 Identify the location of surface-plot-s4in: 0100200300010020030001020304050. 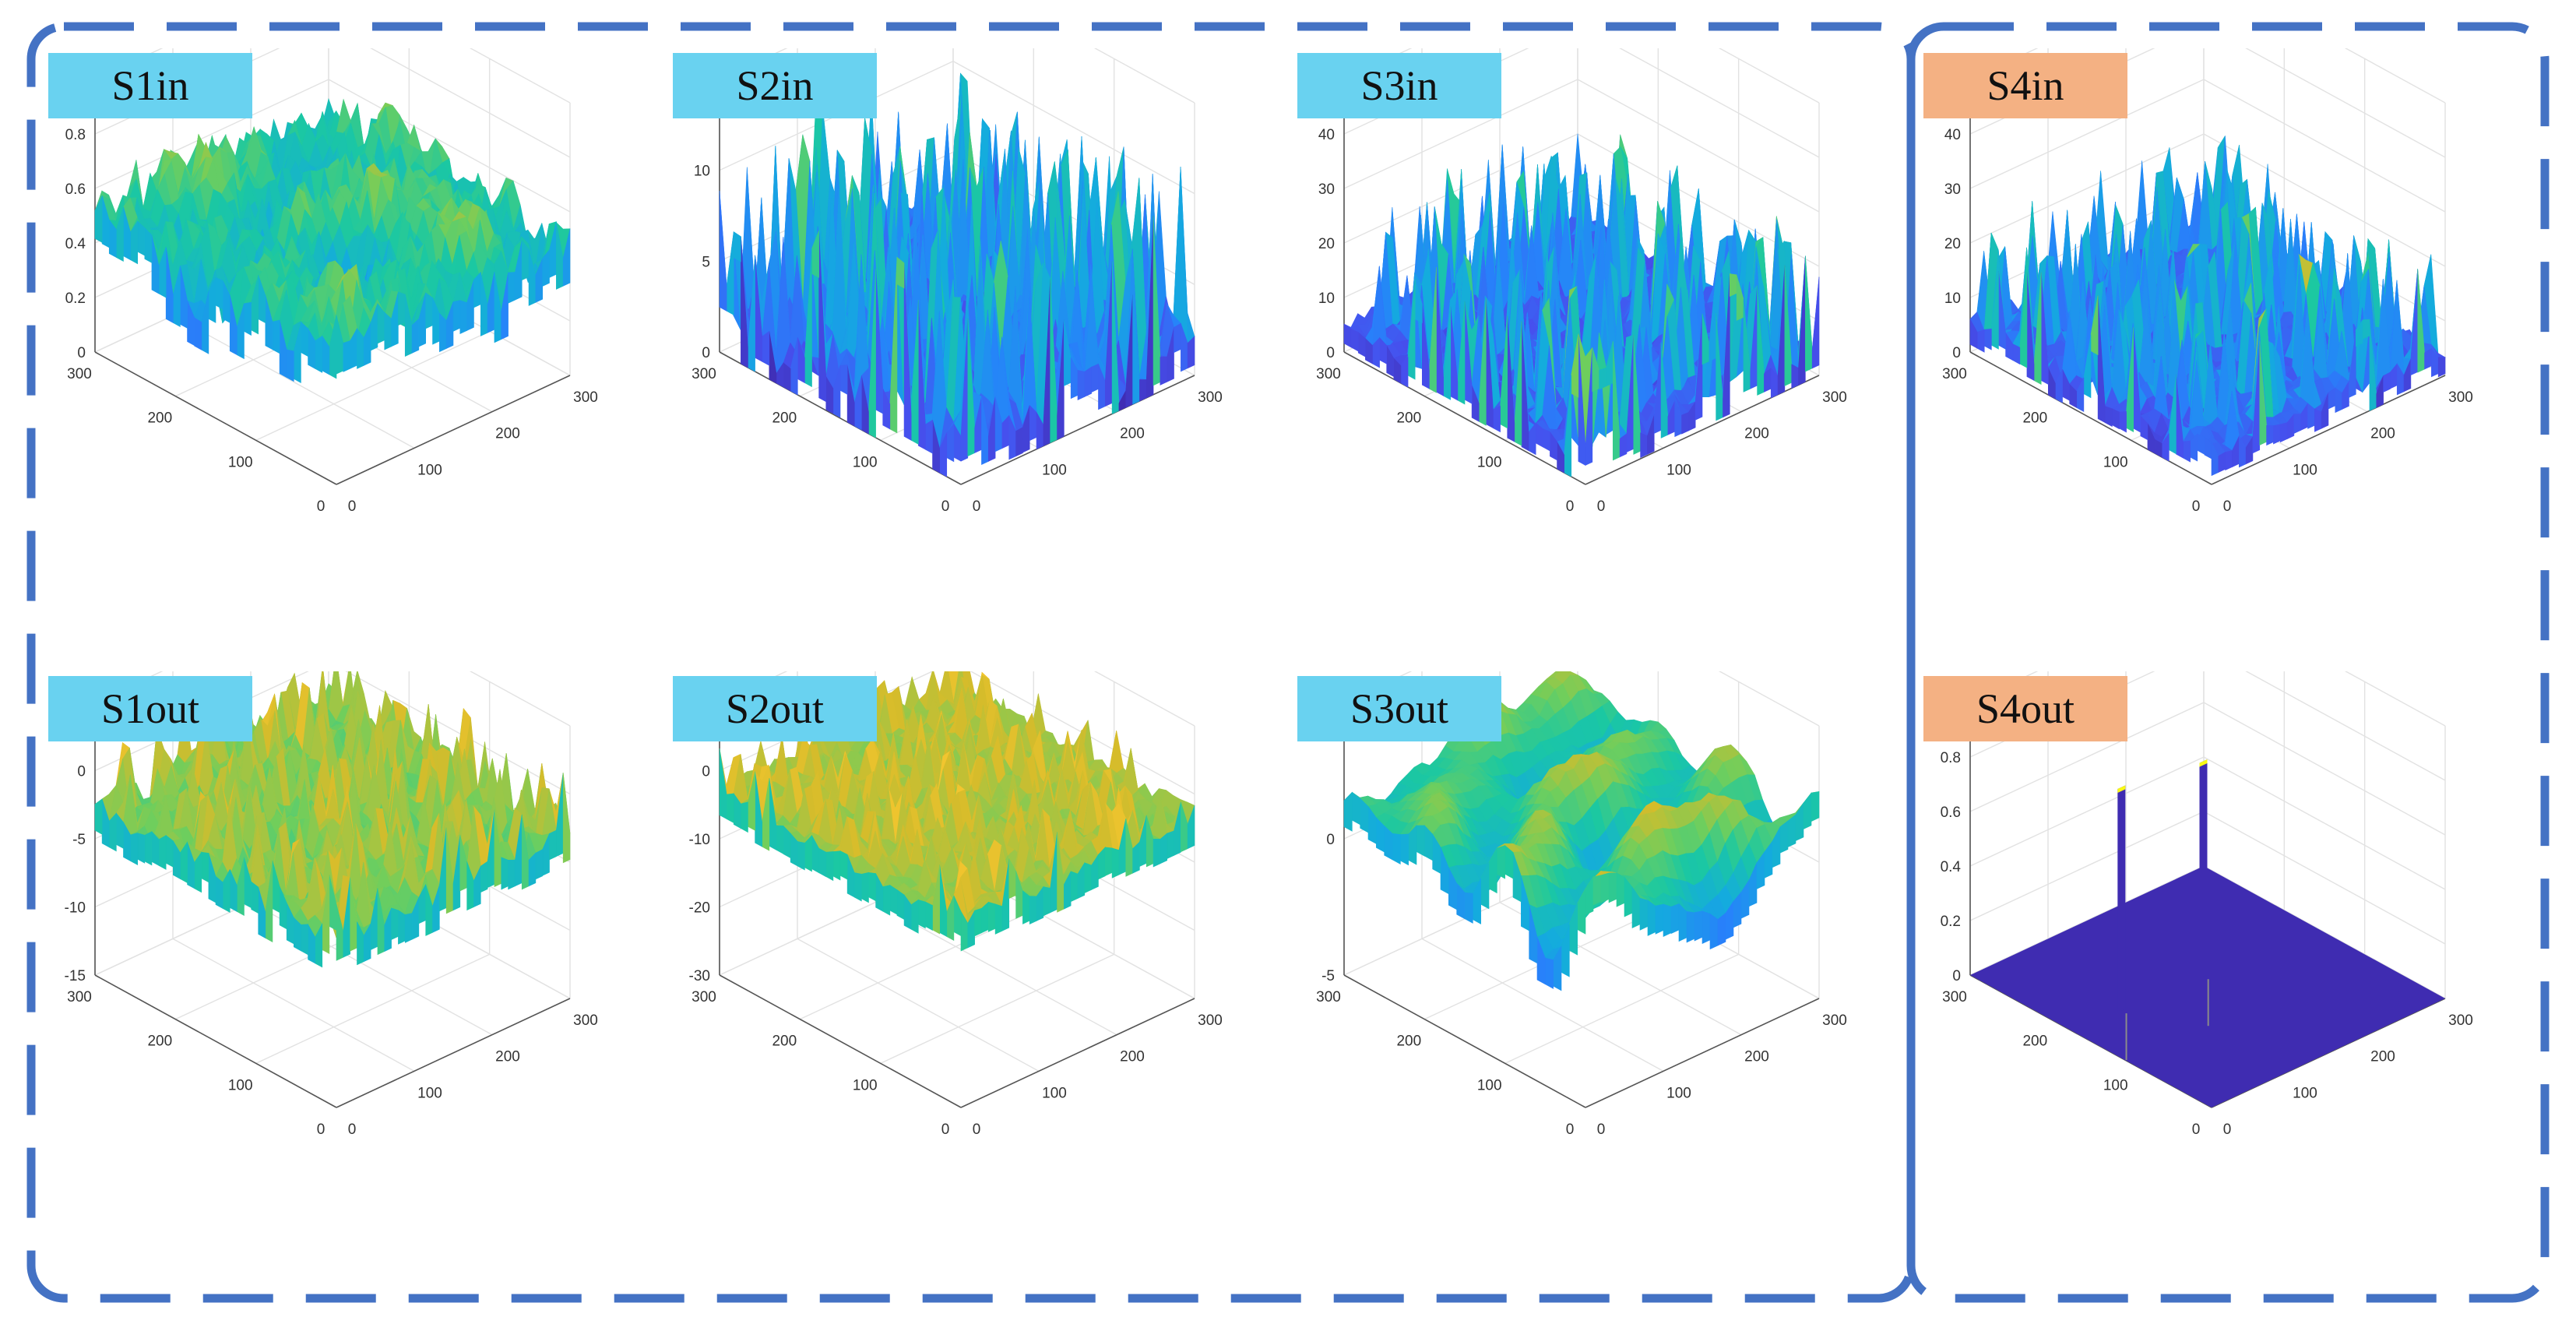
(2207, 281).